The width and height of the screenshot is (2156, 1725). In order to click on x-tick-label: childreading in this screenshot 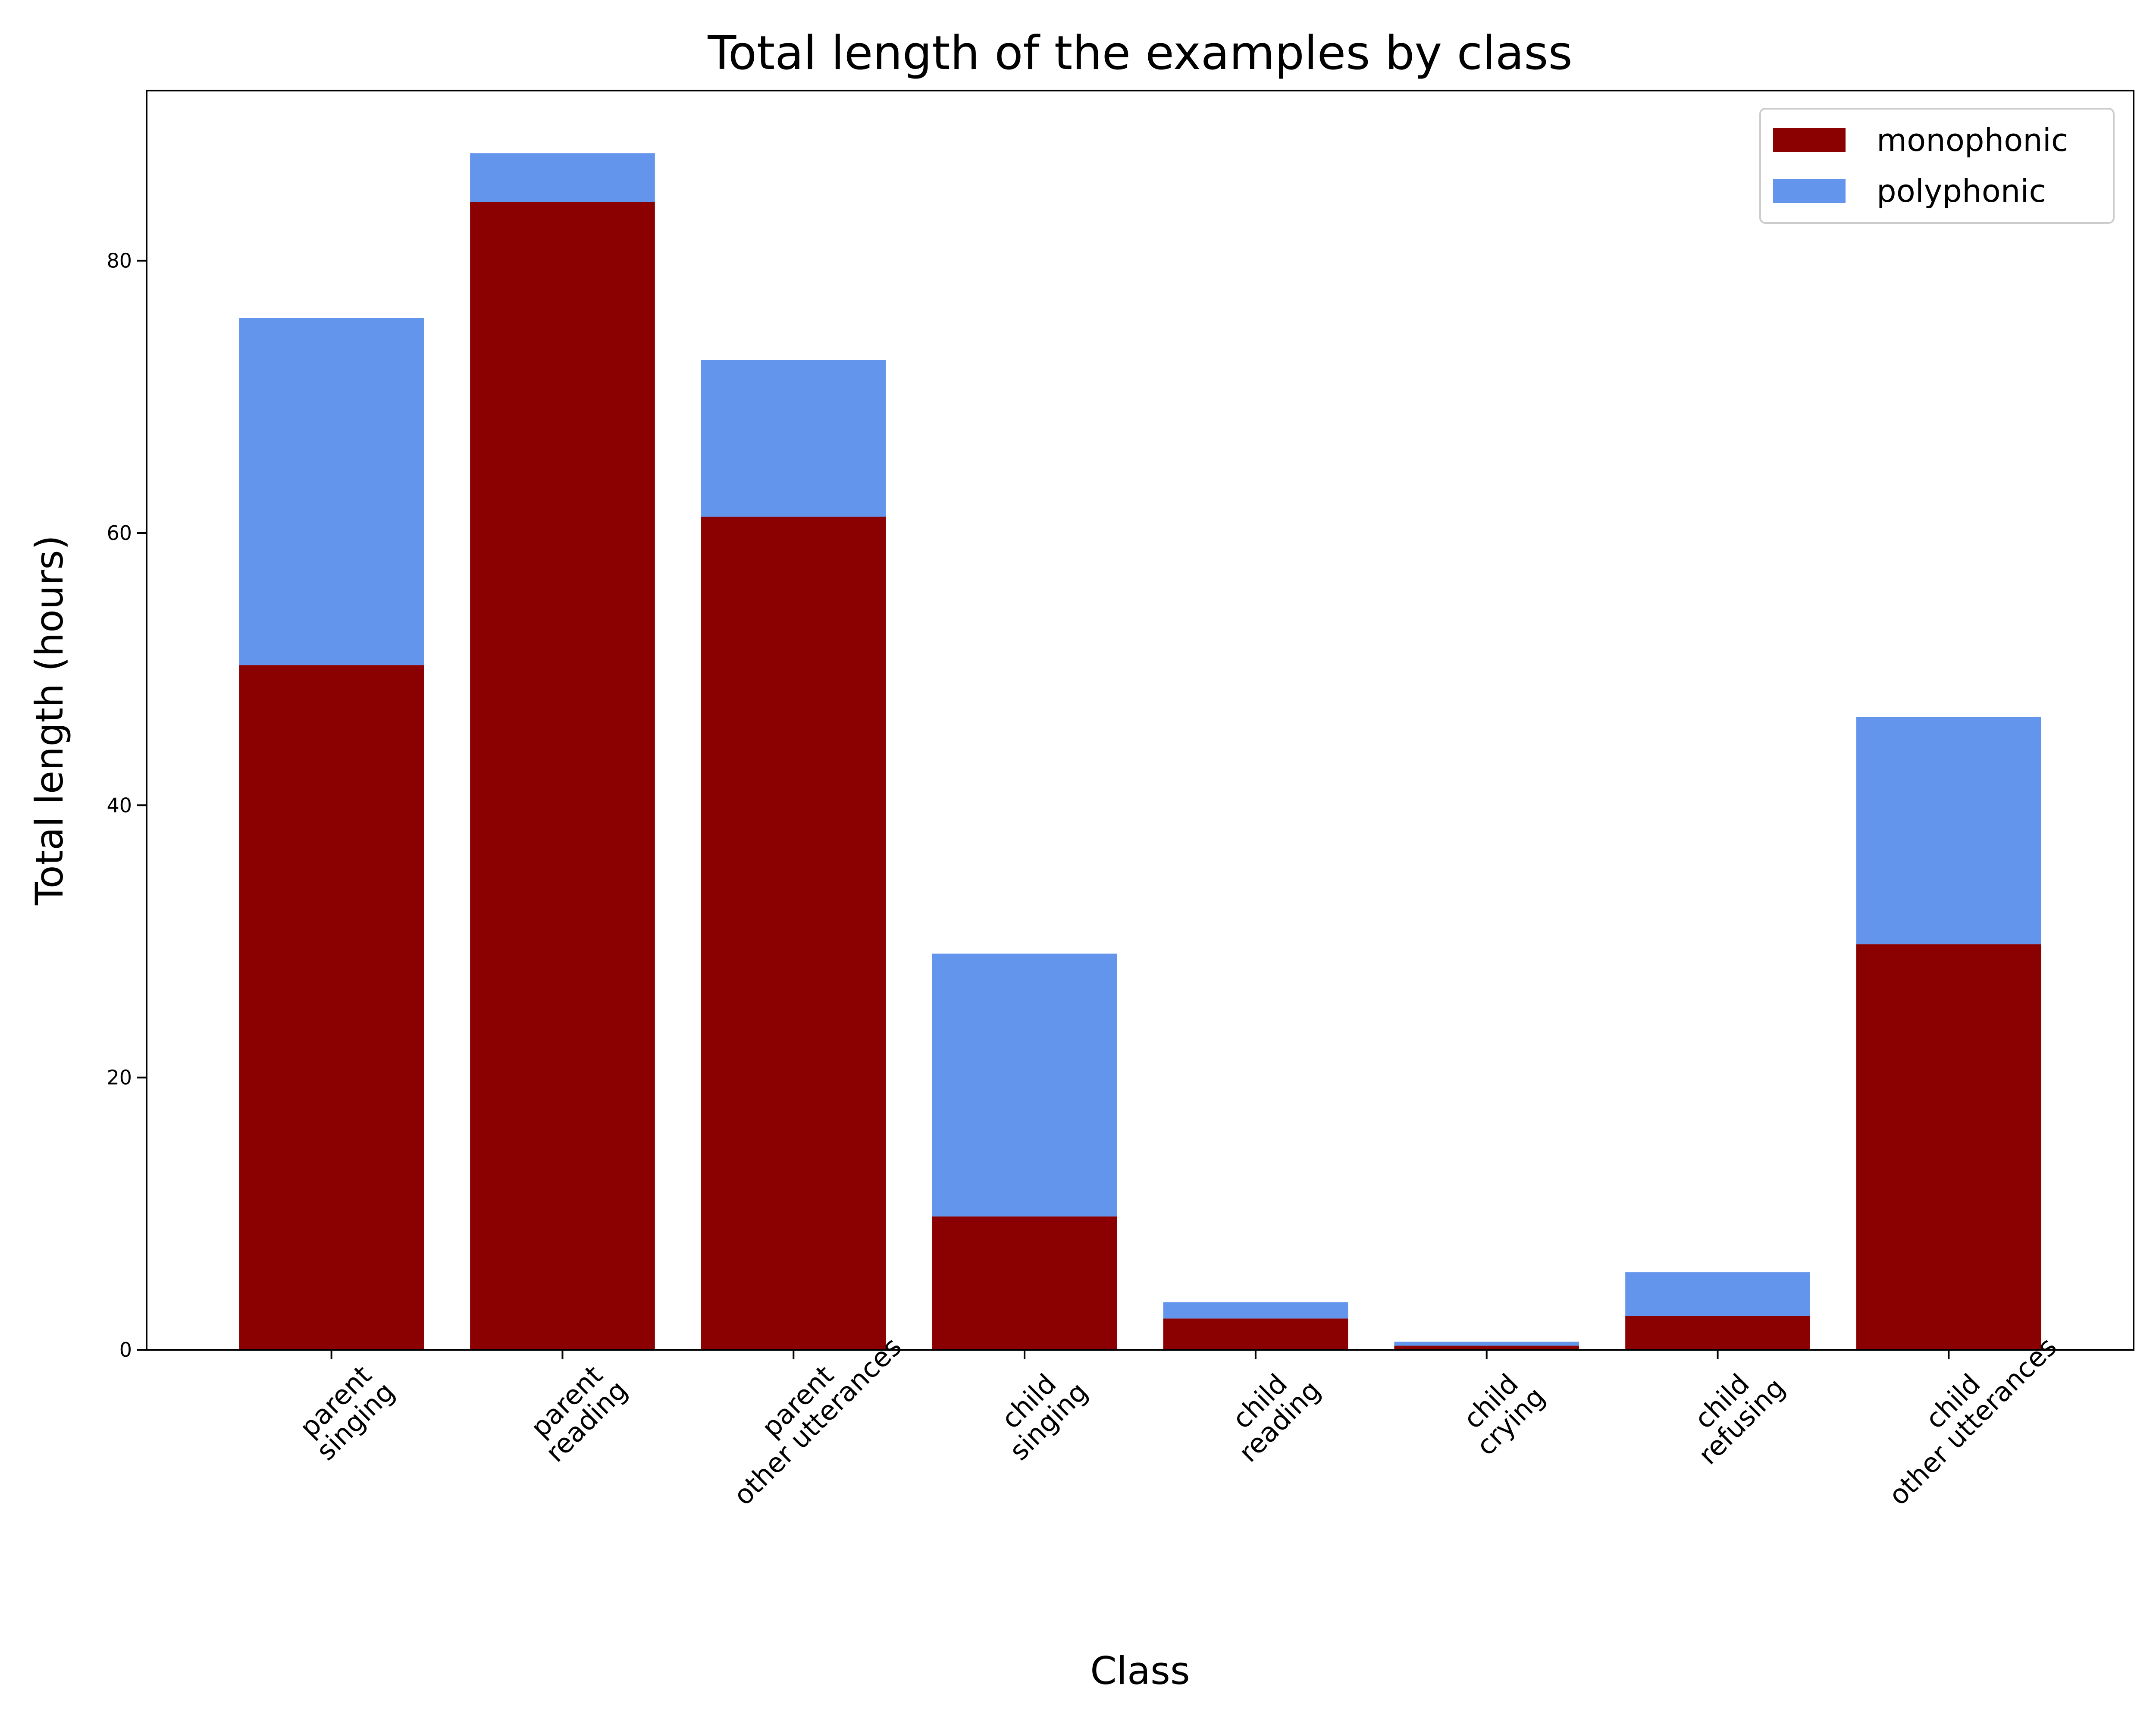, I will do `click(1269, 1411)`.